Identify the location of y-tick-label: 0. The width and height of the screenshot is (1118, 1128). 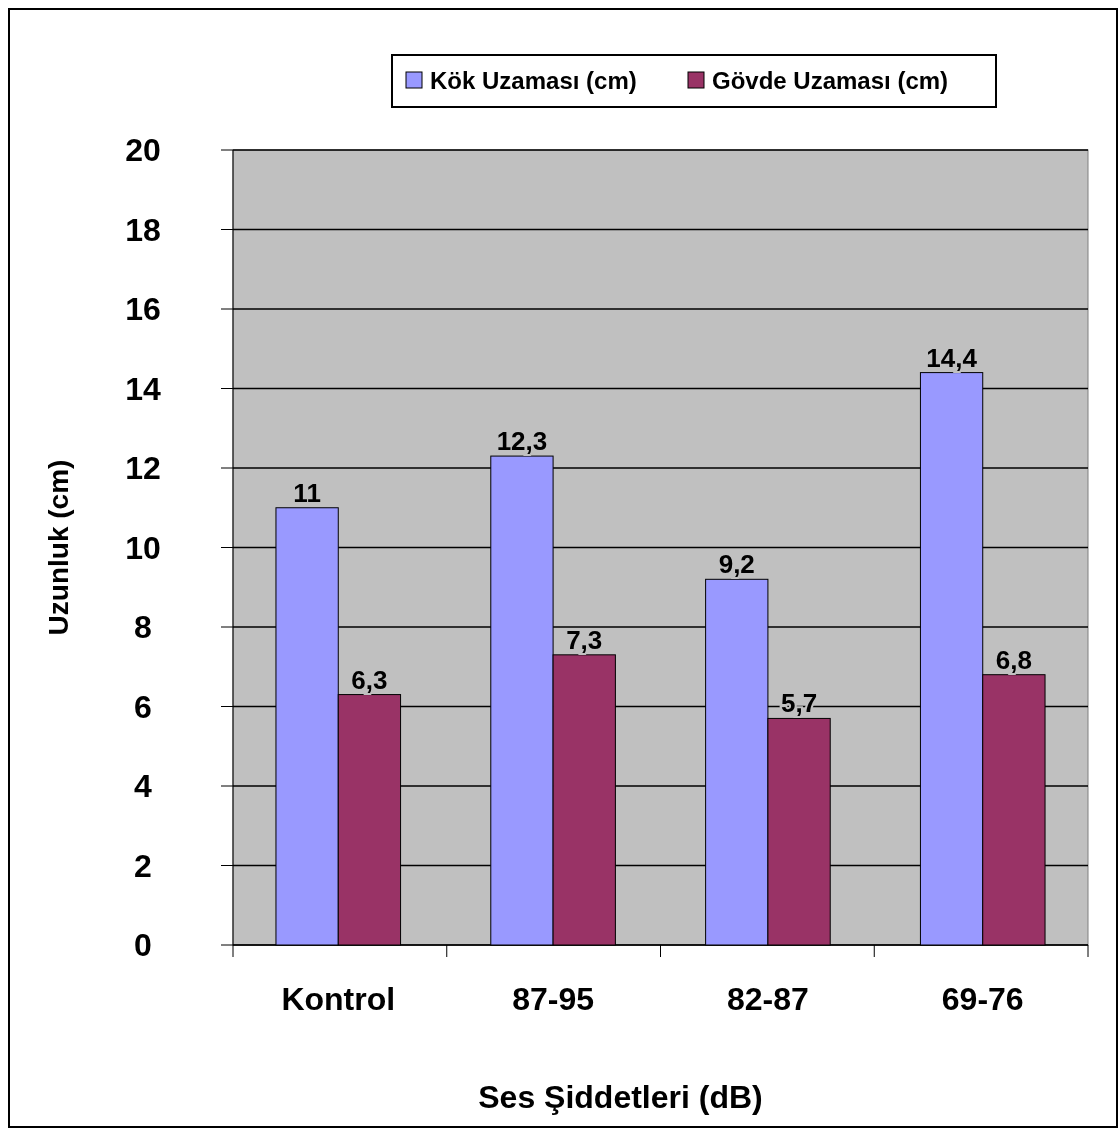
(143, 945).